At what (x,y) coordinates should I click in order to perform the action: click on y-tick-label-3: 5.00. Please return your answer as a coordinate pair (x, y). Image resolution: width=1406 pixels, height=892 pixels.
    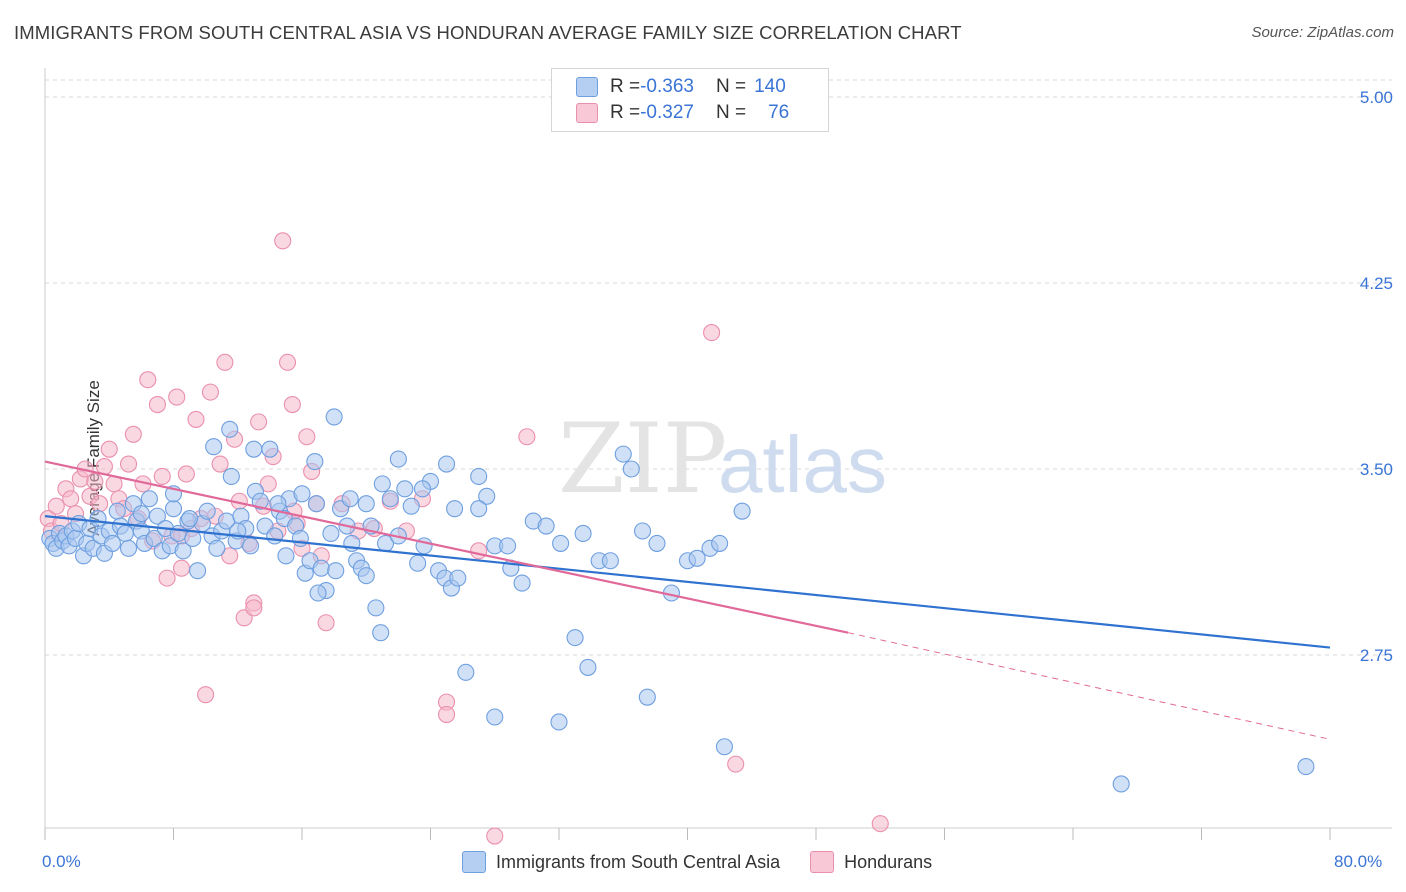
    Looking at the image, I should click on (1376, 97).